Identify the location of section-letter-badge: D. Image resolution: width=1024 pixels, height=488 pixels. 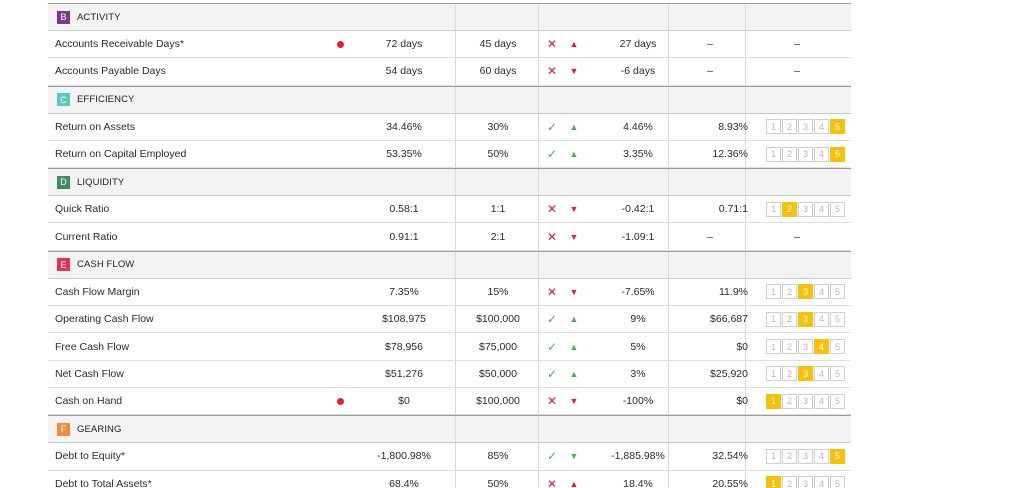
(63, 182).